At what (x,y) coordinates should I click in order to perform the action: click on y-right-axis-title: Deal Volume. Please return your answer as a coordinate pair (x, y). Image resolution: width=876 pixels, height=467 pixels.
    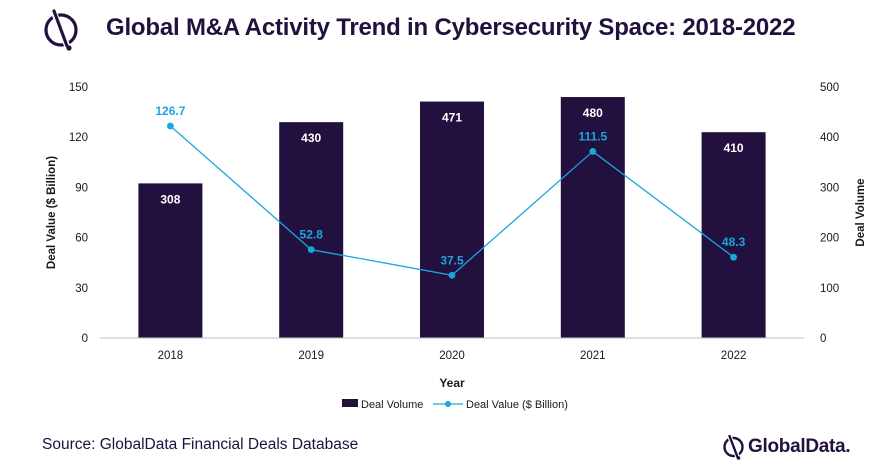
    Looking at the image, I should click on (861, 212).